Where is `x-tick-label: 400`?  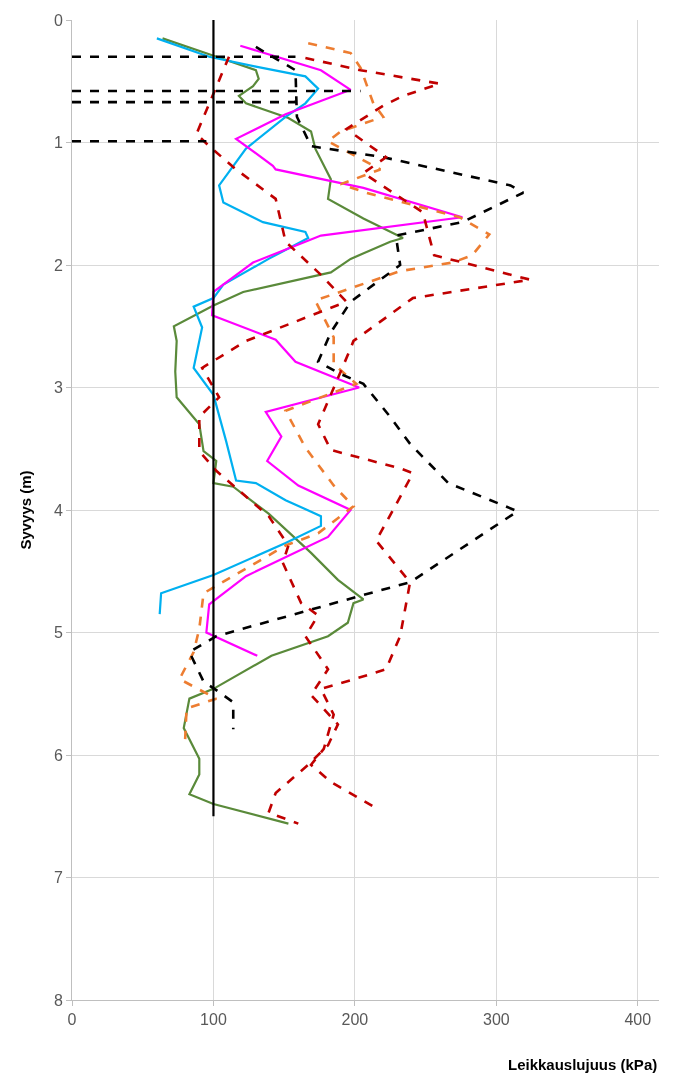 x-tick-label: 400 is located at coordinates (638, 1020).